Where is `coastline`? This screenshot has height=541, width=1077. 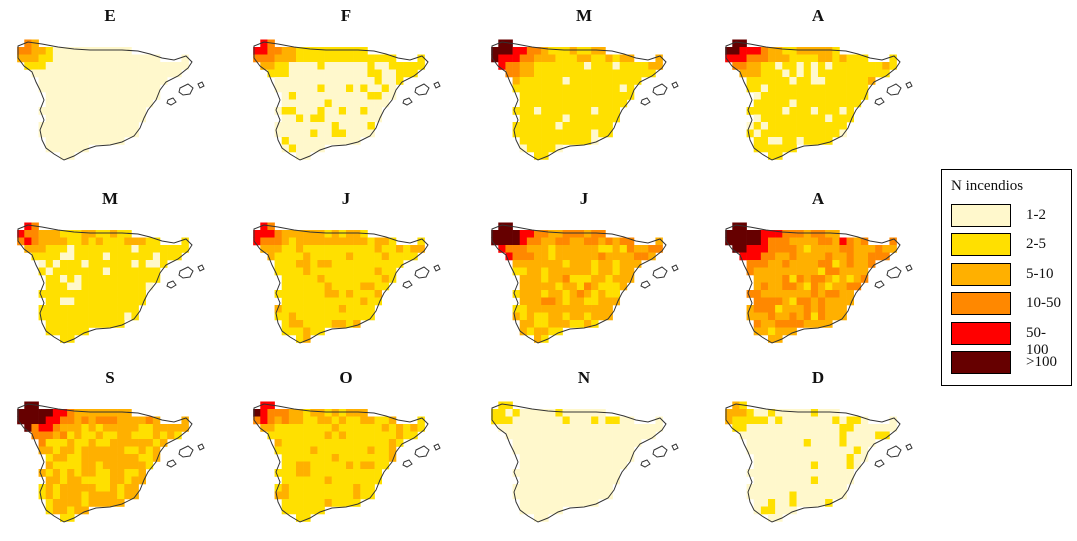 coastline is located at coordinates (105, 463).